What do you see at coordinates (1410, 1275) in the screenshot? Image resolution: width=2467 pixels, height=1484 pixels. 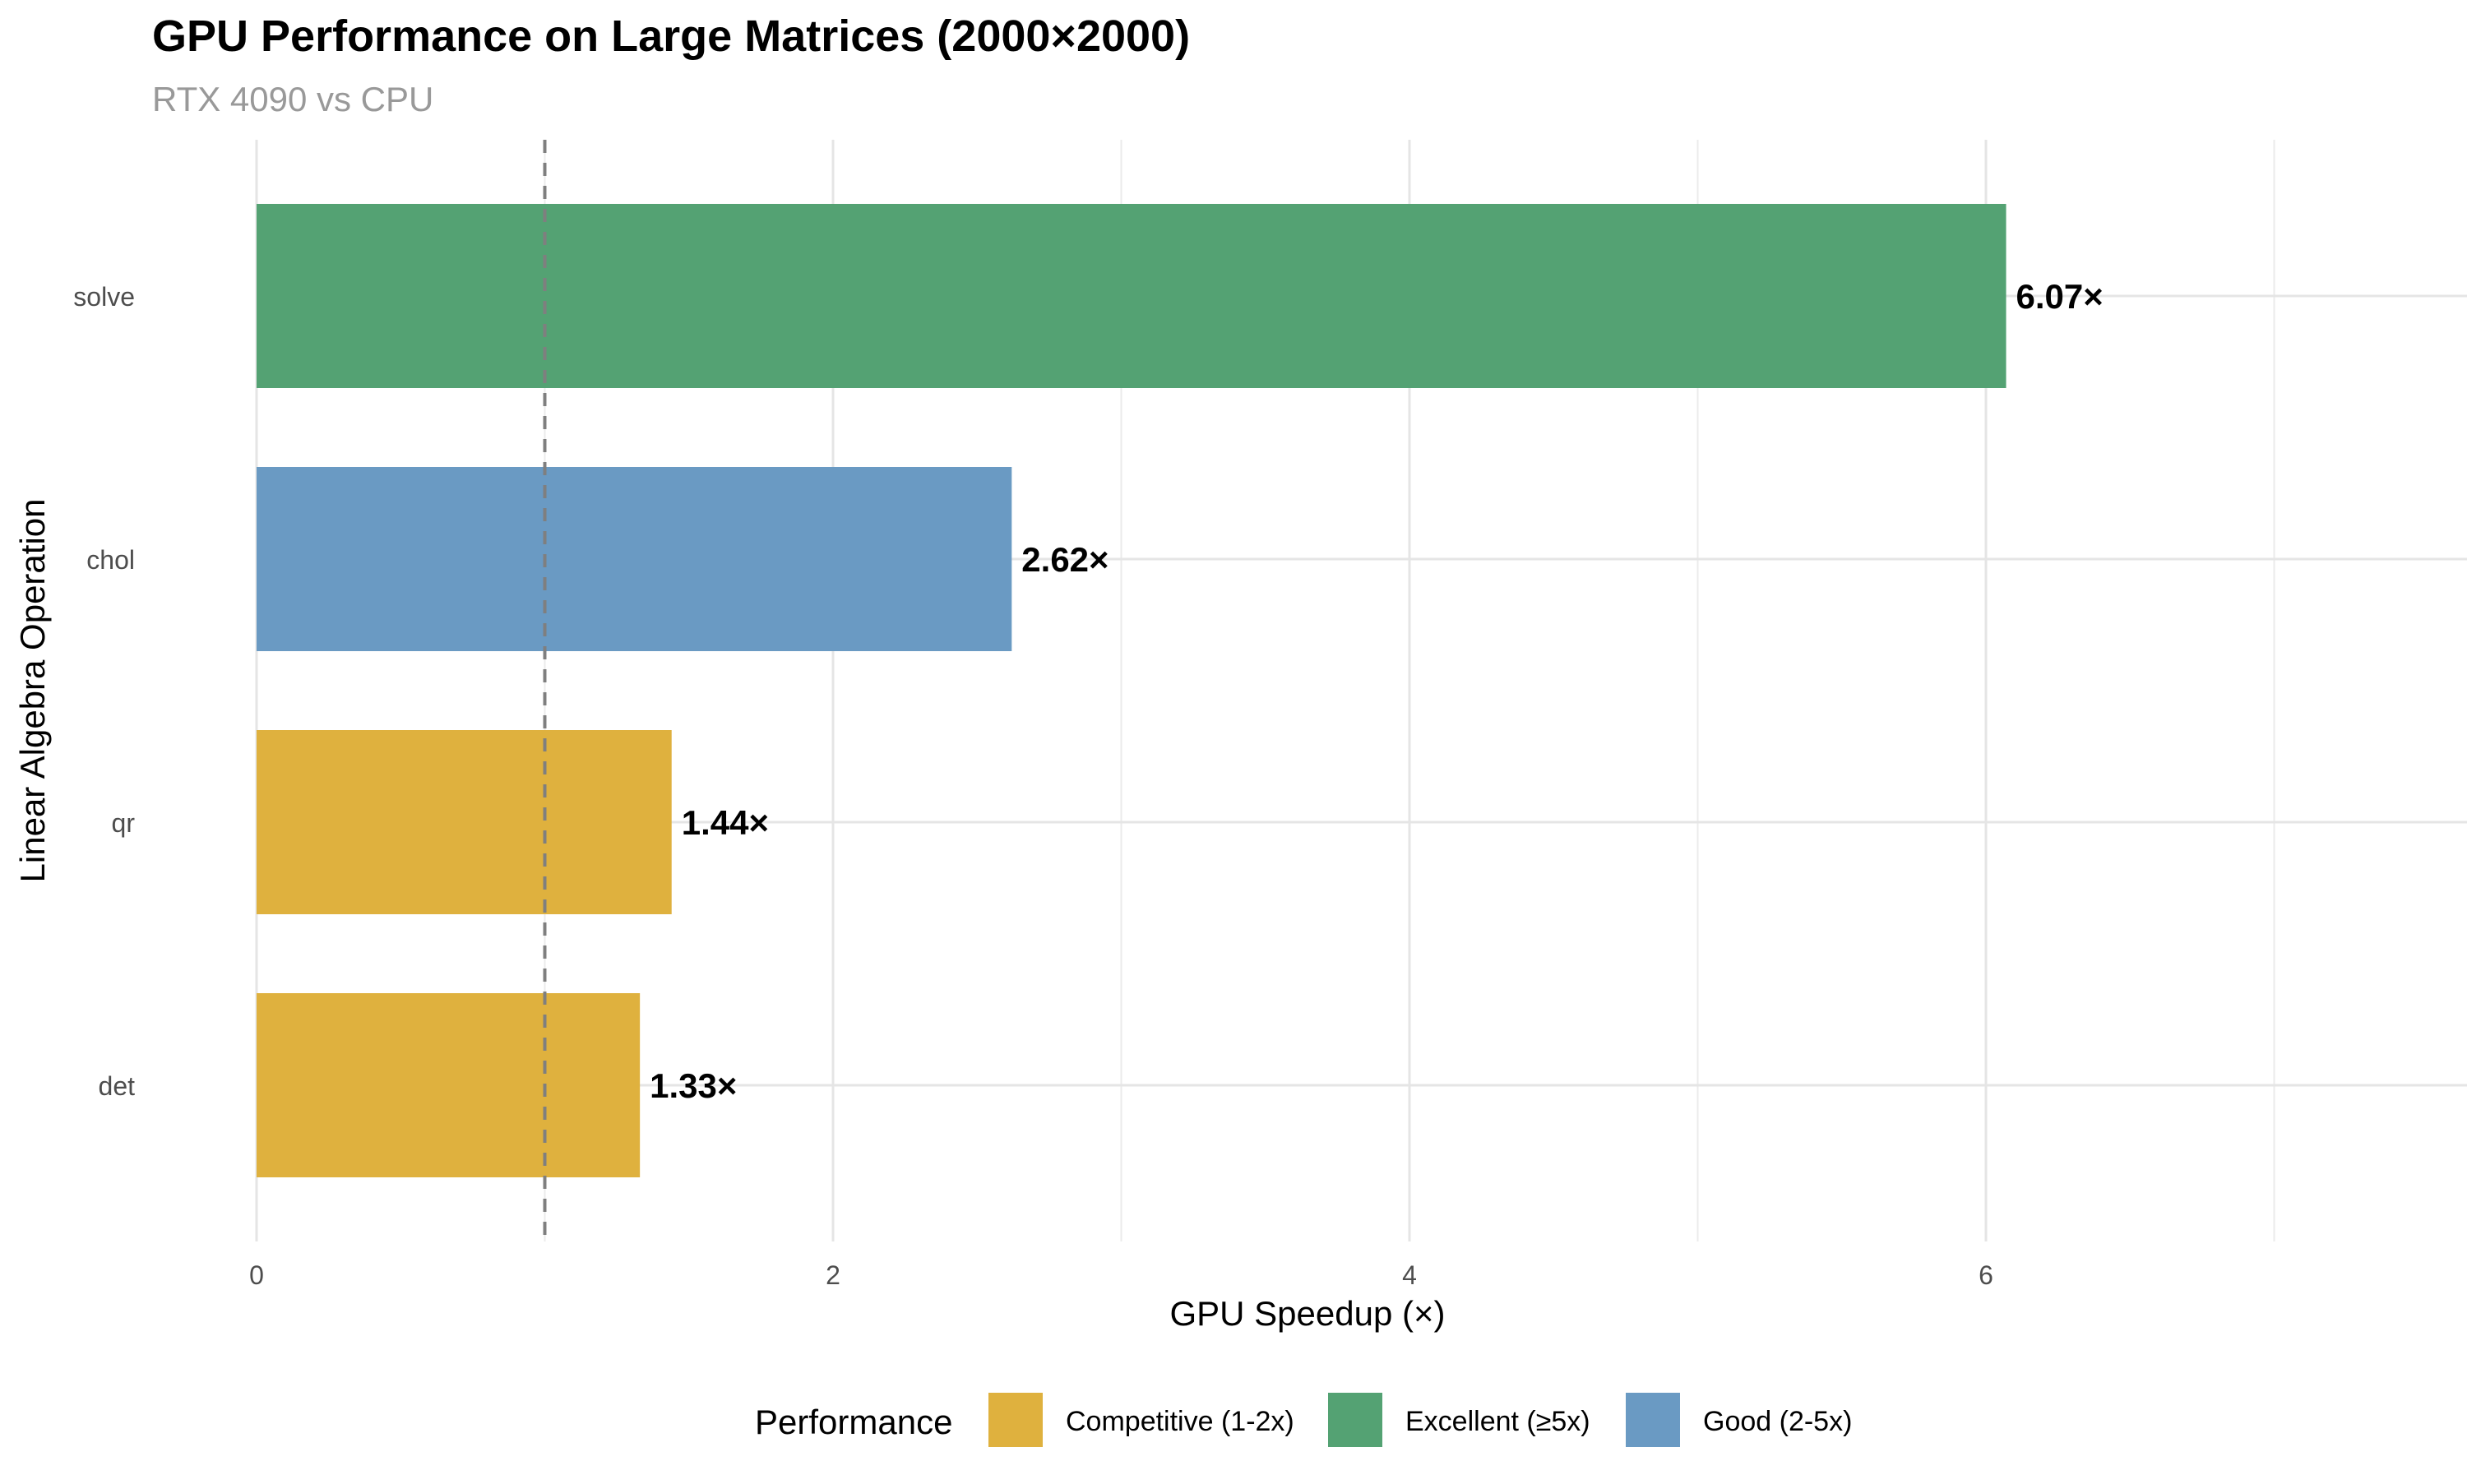 I see `x-tick-label: 4` at bounding box center [1410, 1275].